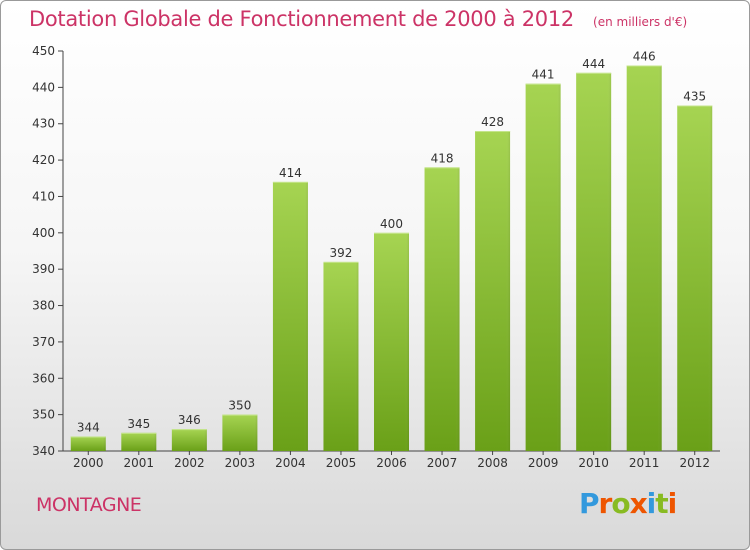 This screenshot has width=750, height=550. Describe the element at coordinates (391, 341) in the screenshot. I see `bar-2006` at that location.